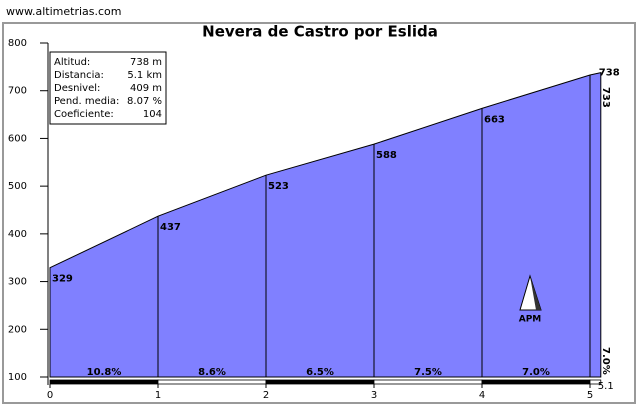  I want to click on chart-title: Nevera de Castro por Eslida, so click(320, 32).